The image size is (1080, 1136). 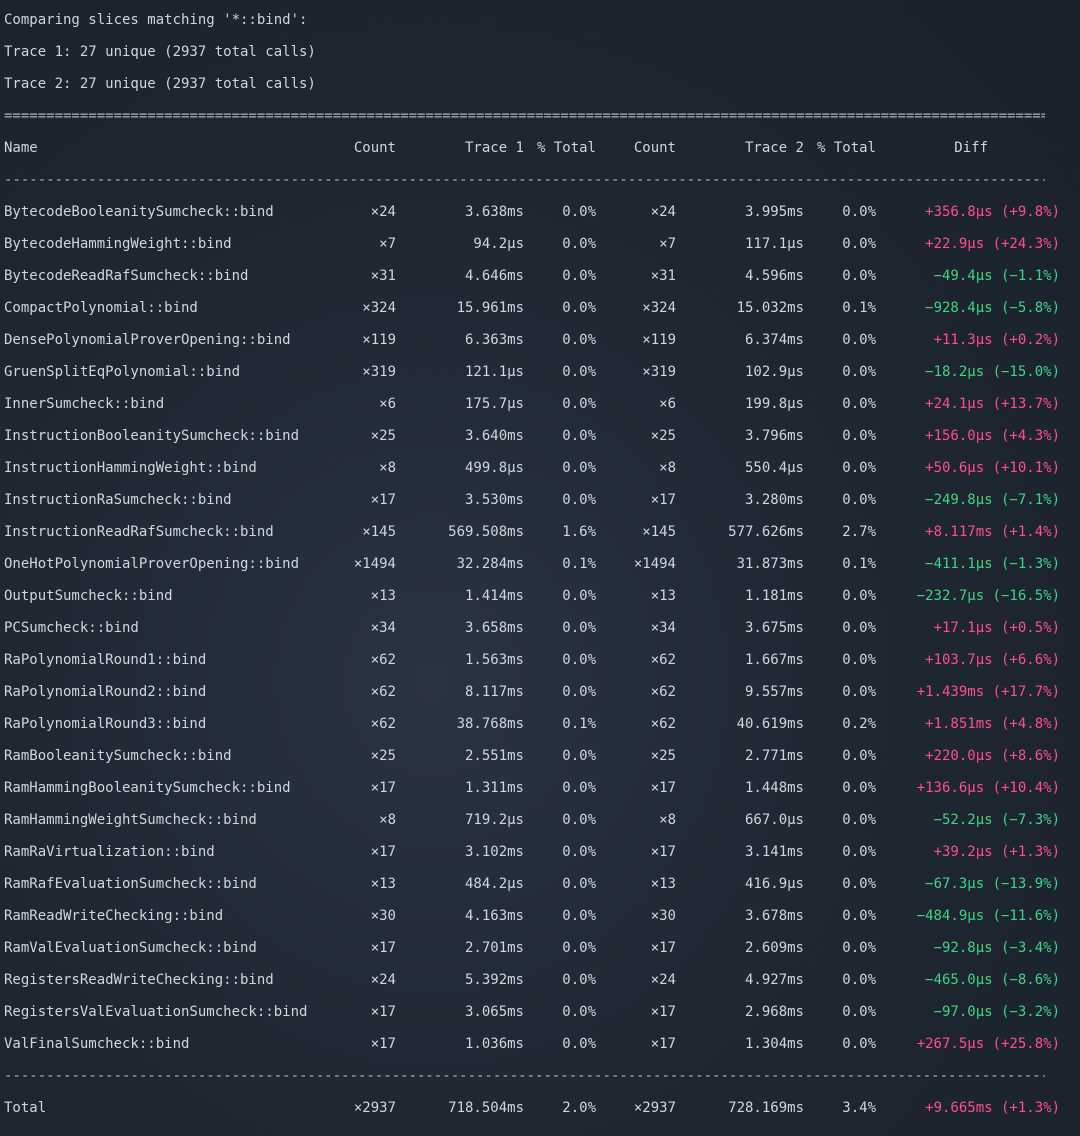 I want to click on row-count-2: ×319, so click(x=659, y=372).